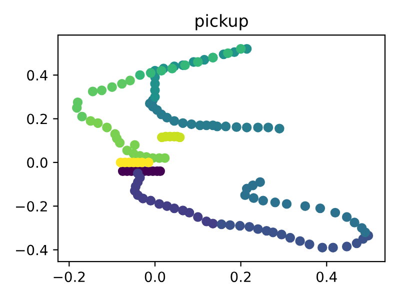  Describe the element at coordinates (32, 250) in the screenshot. I see `y-tick-label: −0.4` at that location.